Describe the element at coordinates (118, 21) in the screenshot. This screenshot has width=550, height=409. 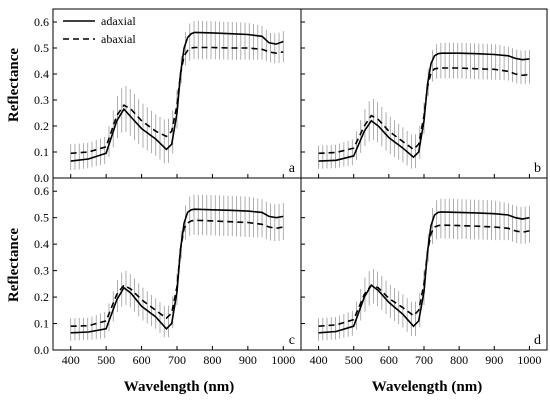
I see `legend-label-adaxial: adaxial` at that location.